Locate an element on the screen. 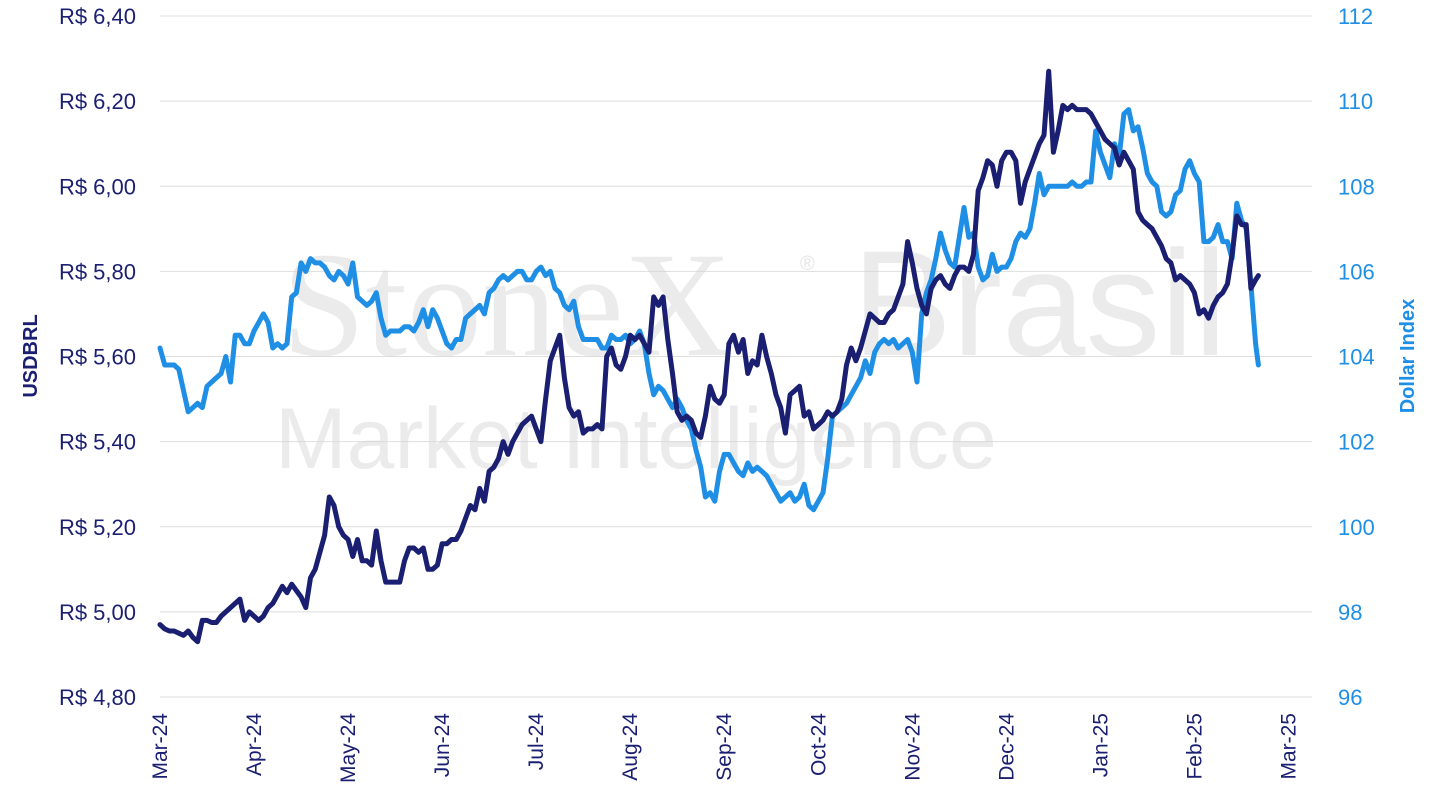 The height and width of the screenshot is (810, 1437). watermark-tagline: Market Intelligence is located at coordinates (636, 439).